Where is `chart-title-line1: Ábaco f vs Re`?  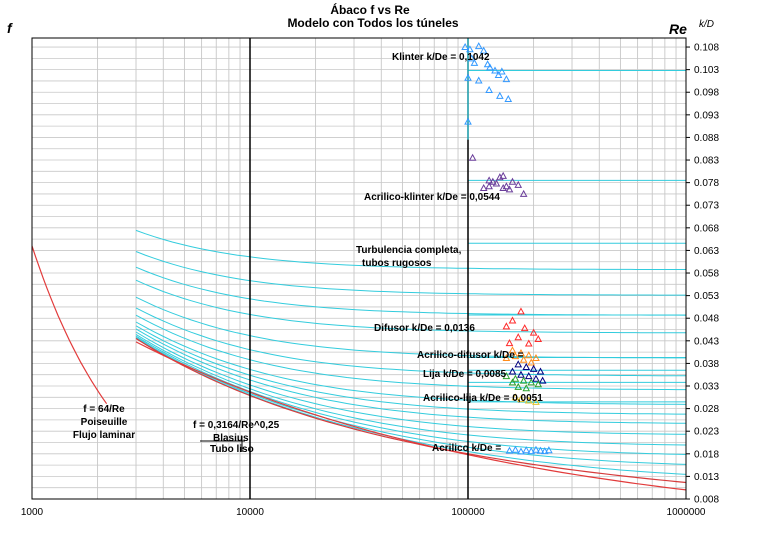 chart-title-line1: Ábaco f vs Re is located at coordinates (370, 9).